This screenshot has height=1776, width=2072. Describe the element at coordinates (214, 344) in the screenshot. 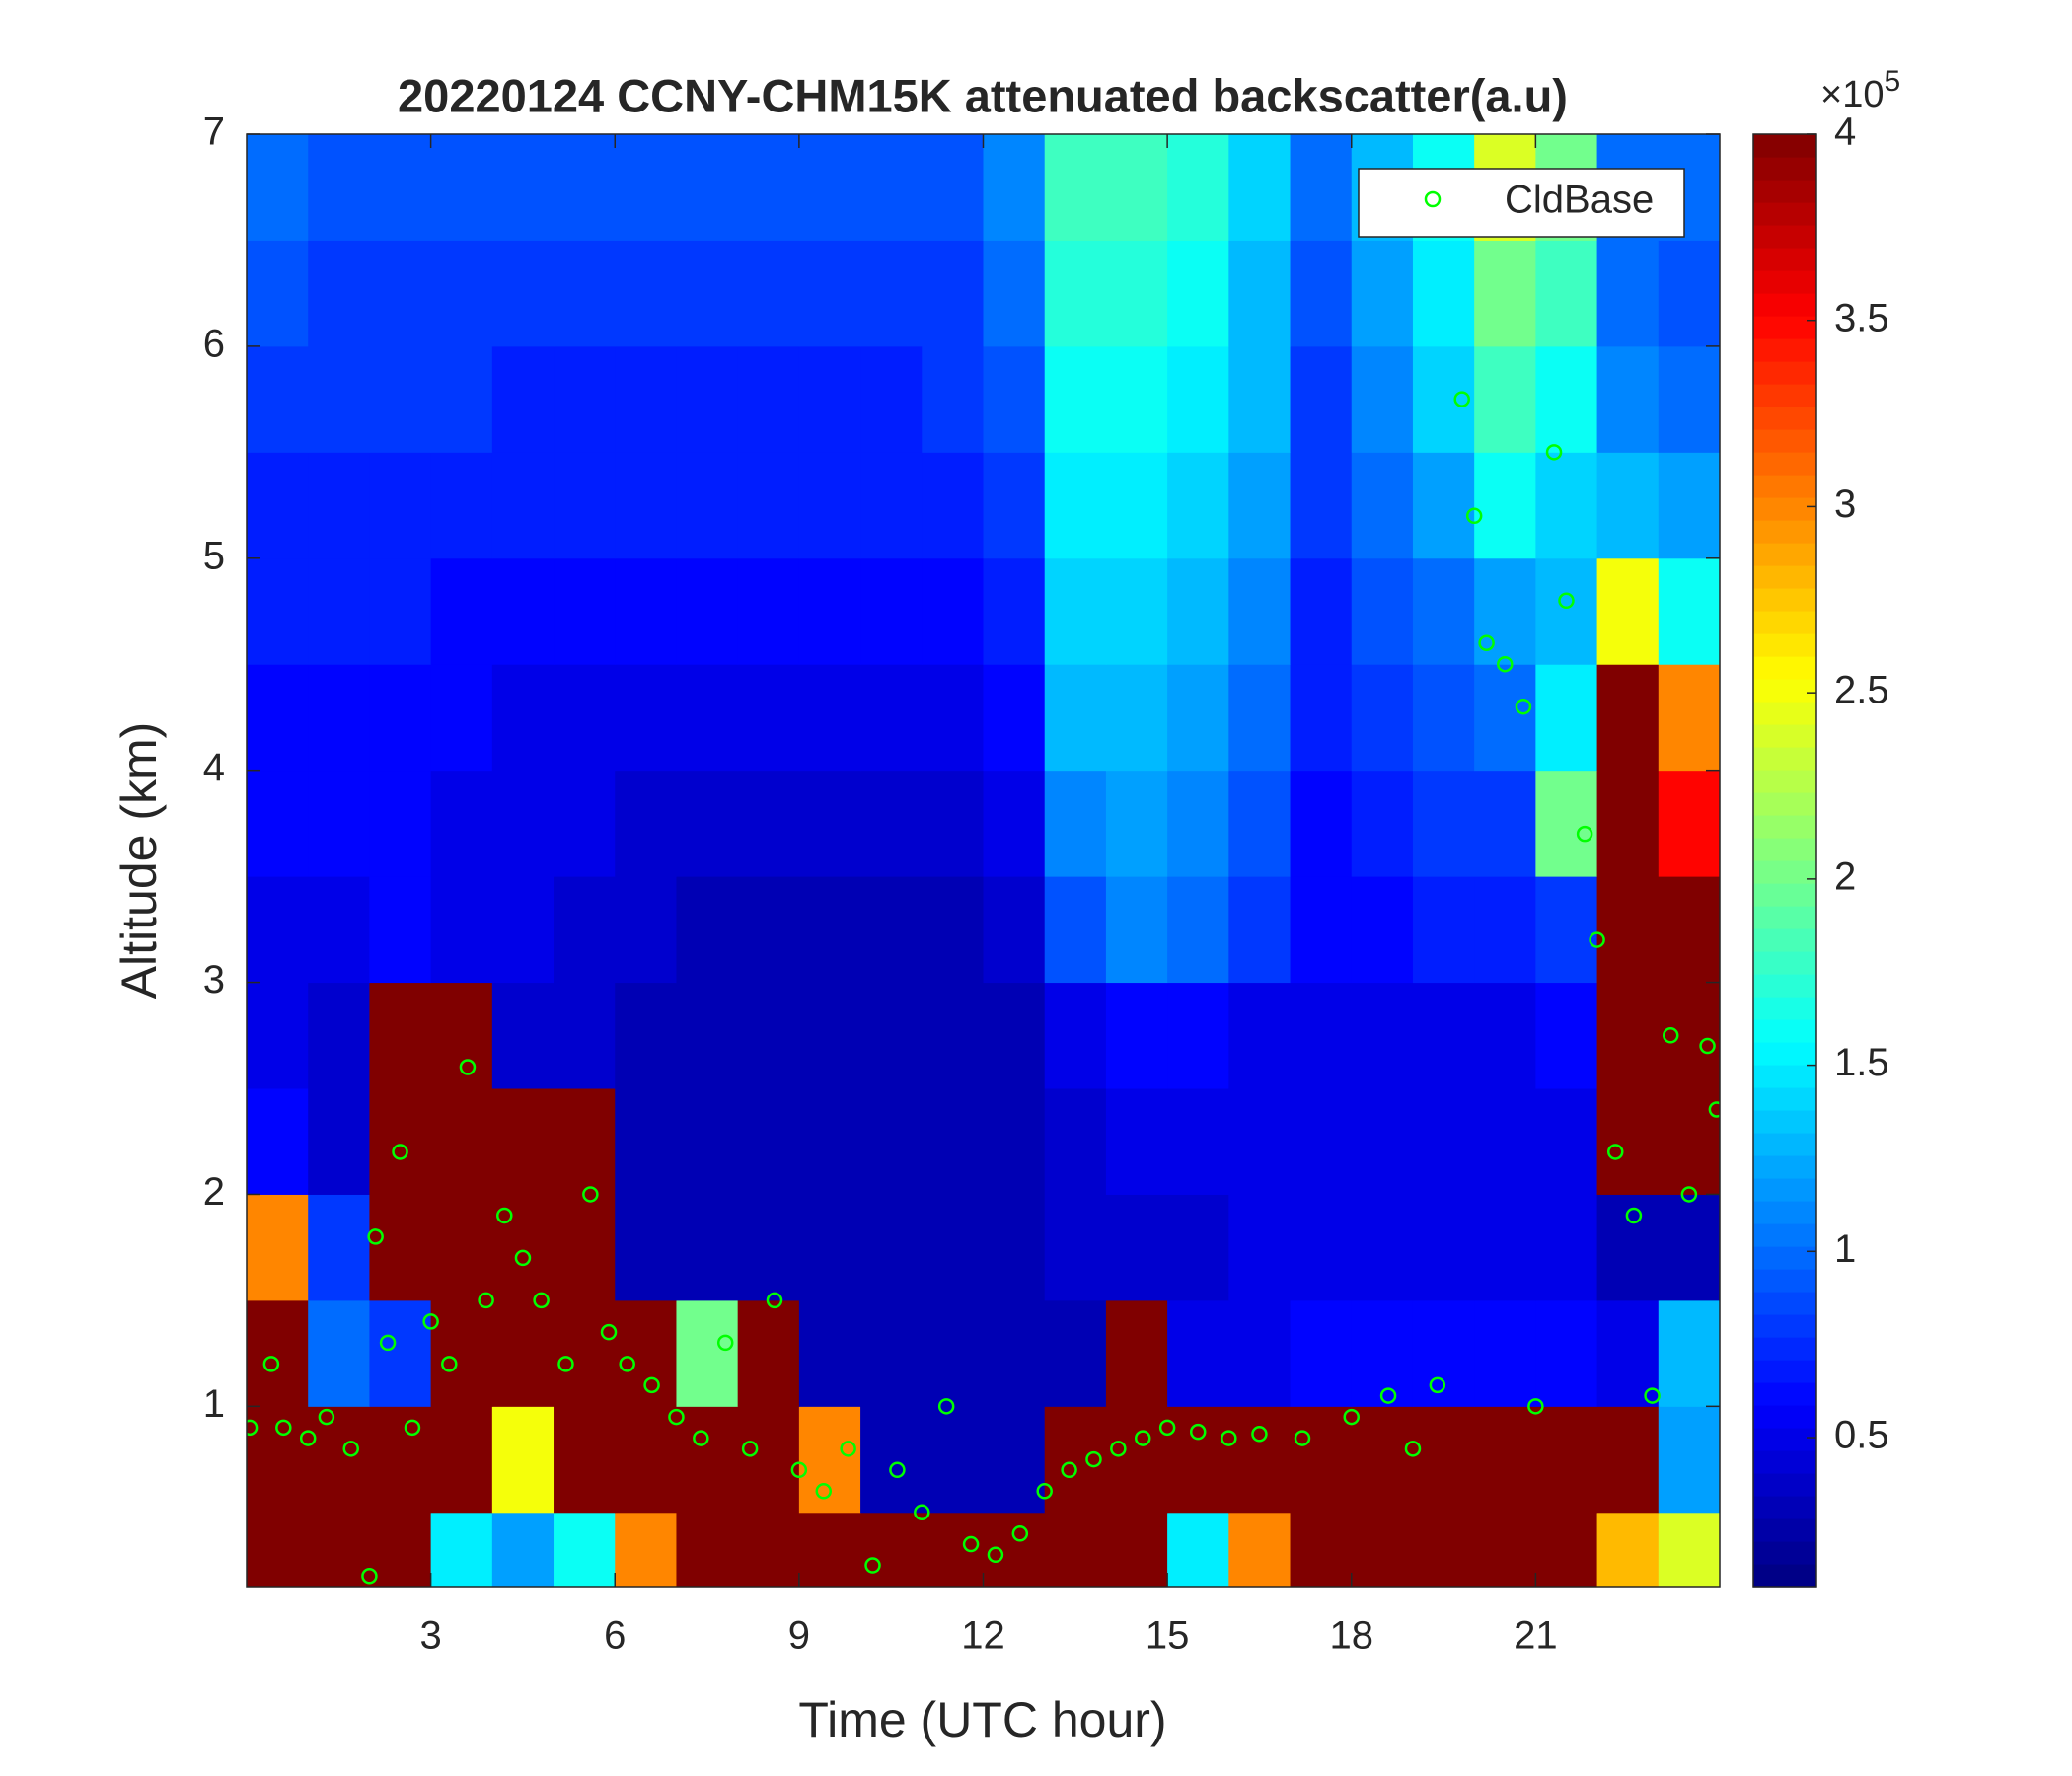

I see `y-tick-label: 6` at that location.